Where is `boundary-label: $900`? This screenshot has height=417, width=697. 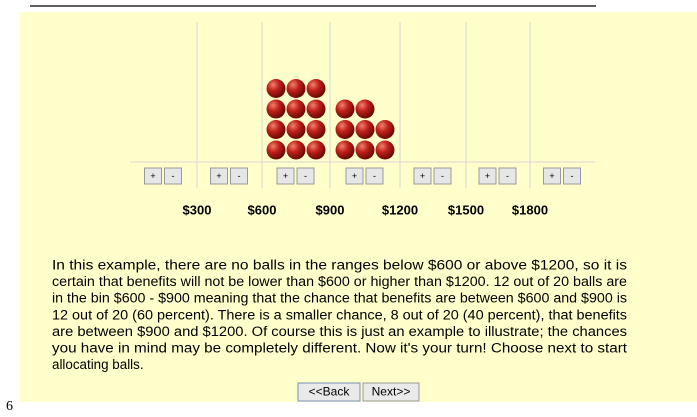 boundary-label: $900 is located at coordinates (330, 209).